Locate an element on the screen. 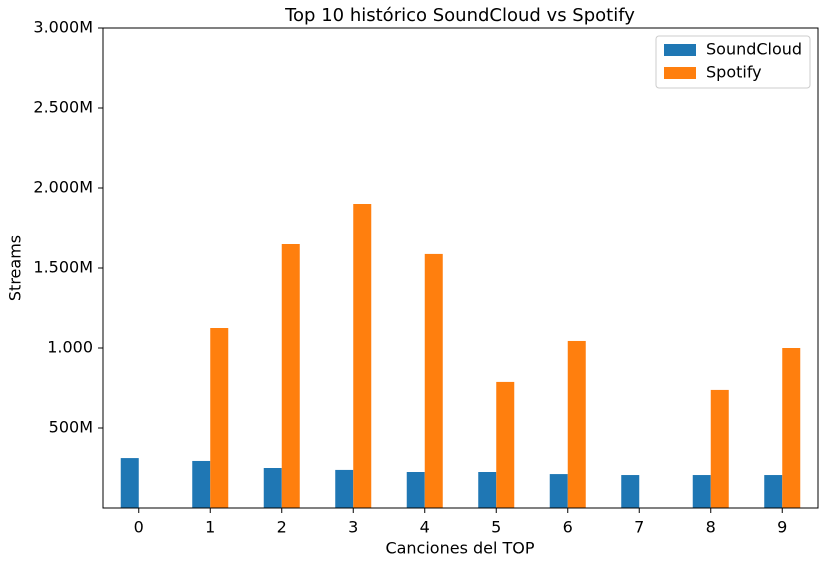 The width and height of the screenshot is (824, 566). x-tick-label: 1 is located at coordinates (210, 527).